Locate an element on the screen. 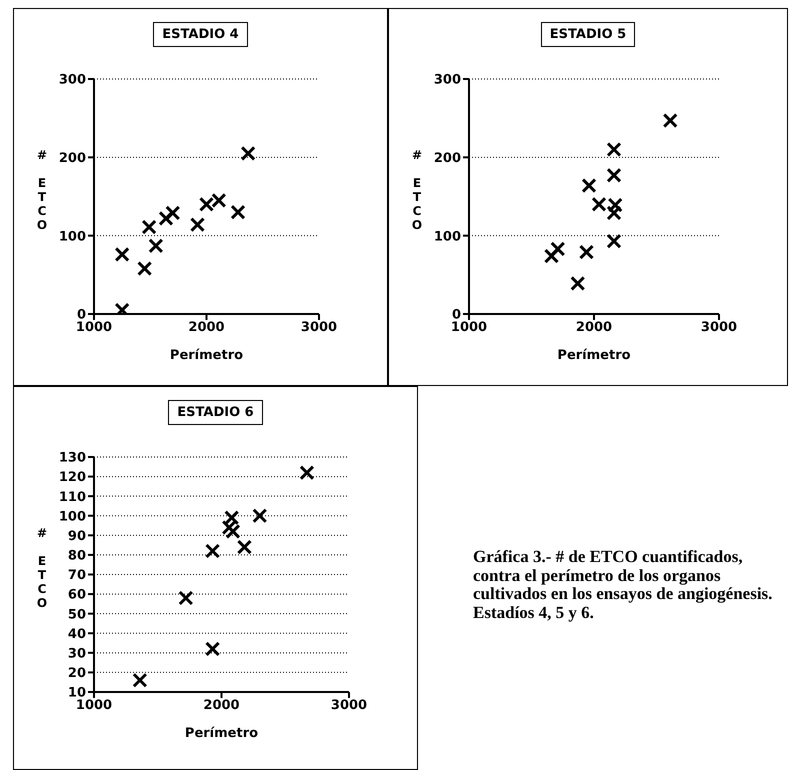  y-tick-label: 110 is located at coordinates (72, 497).